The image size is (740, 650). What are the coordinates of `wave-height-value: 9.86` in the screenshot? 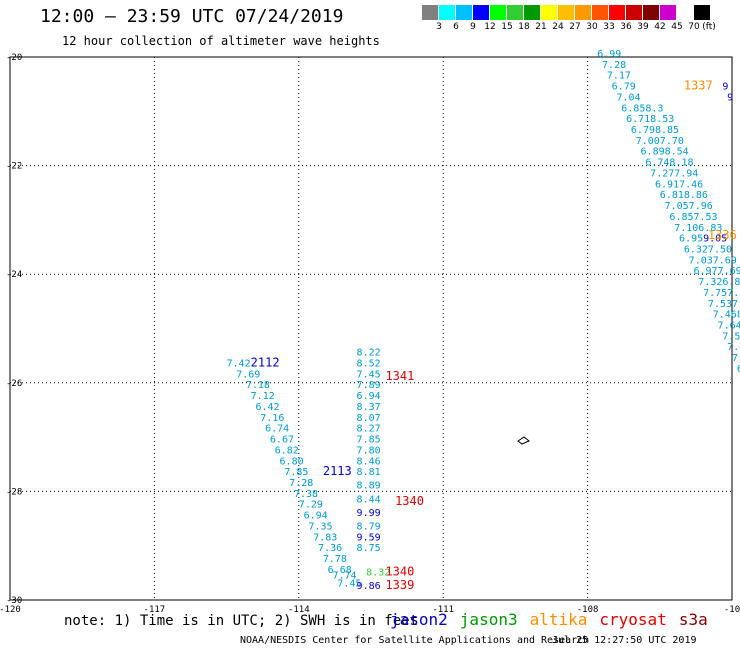 It's located at (369, 586).